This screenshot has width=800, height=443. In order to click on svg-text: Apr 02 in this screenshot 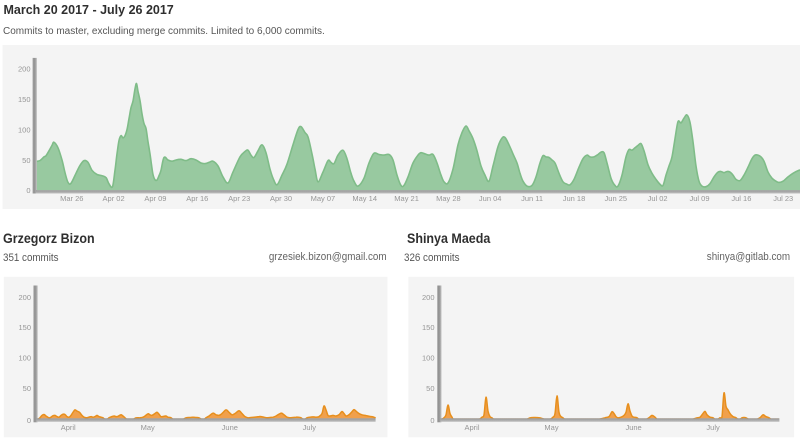, I will do `click(114, 198)`.